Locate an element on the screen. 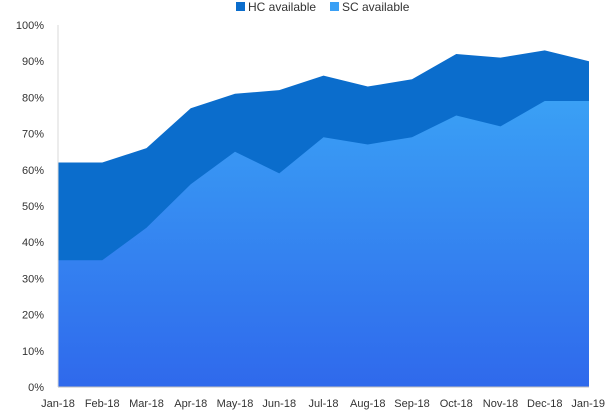 The image size is (609, 413). x-tick-label: Jan-19 is located at coordinates (588, 404).